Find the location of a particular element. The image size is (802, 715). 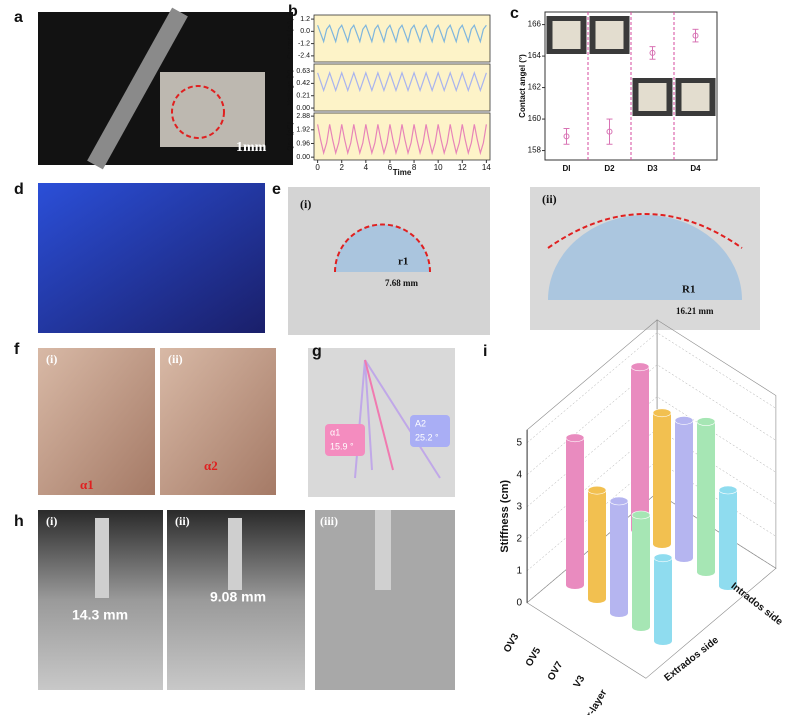

panel-letter: i is located at coordinates (485, 351).